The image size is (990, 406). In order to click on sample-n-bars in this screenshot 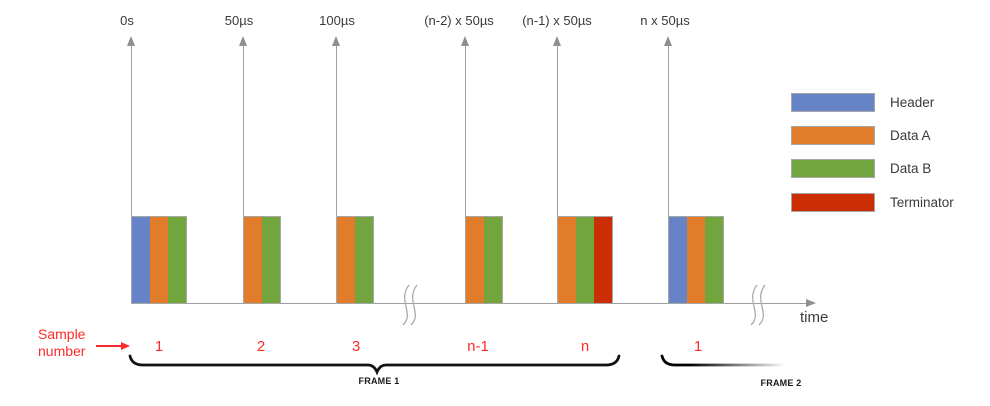, I will do `click(585, 260)`.